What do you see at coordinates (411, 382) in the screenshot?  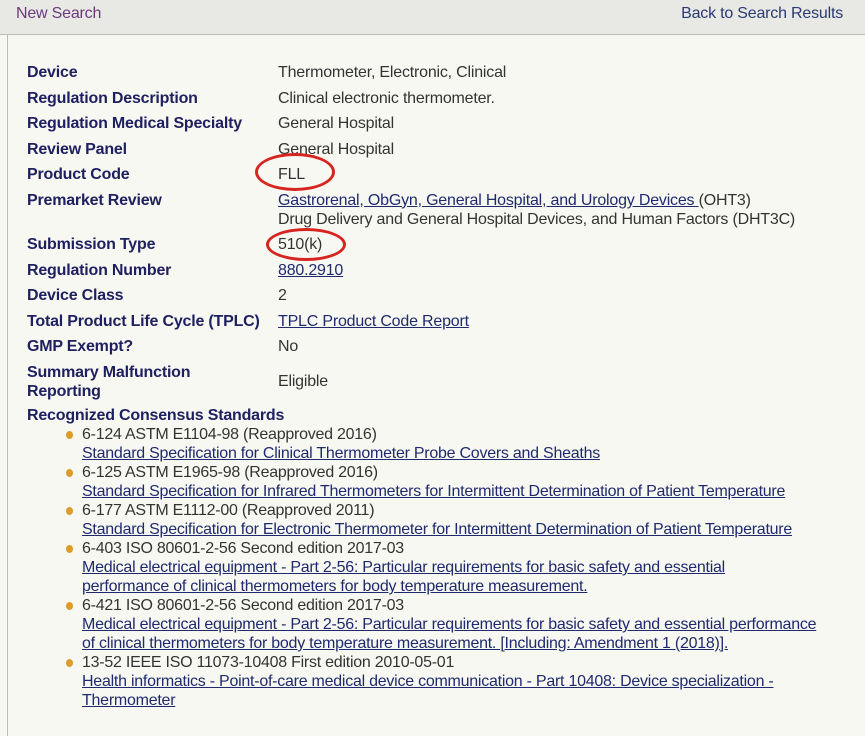 I see `row-summary-malfunction: Summary Malfunction Reporting Eligible` at bounding box center [411, 382].